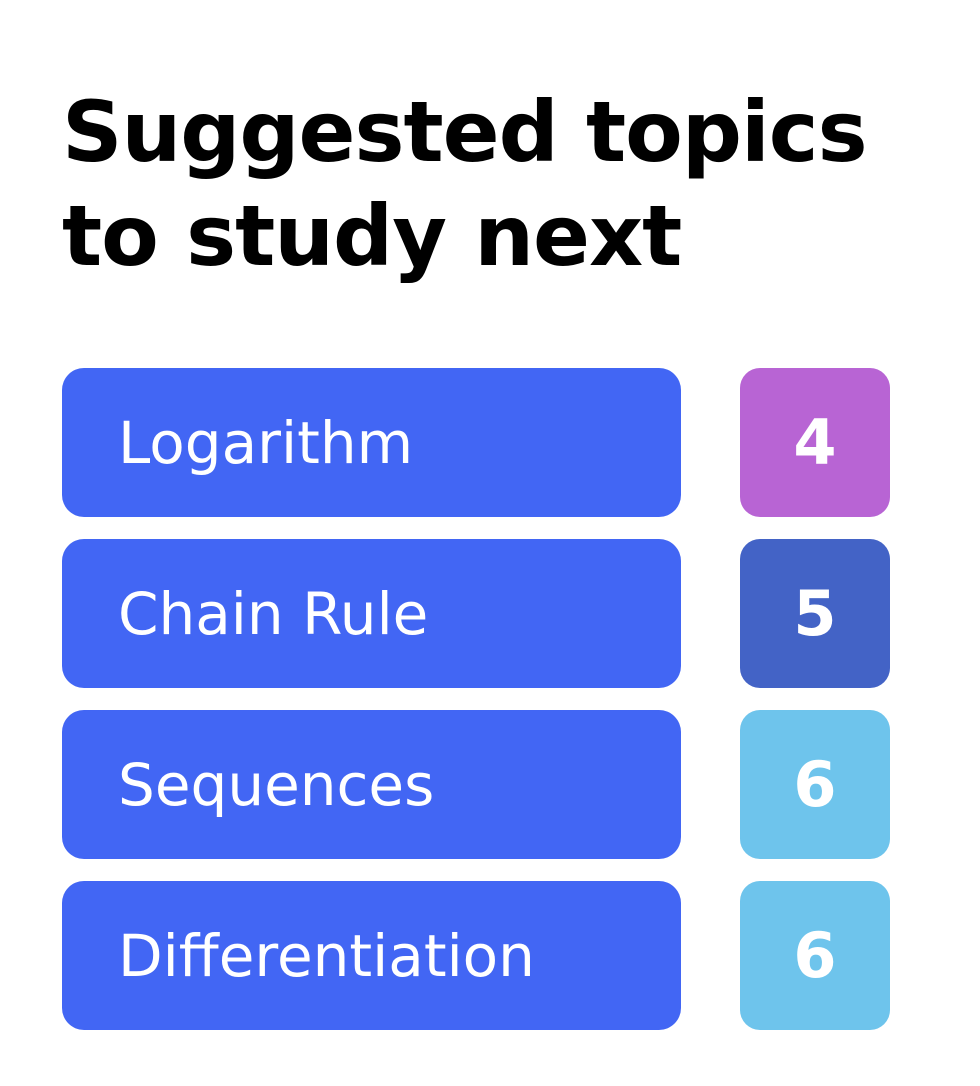 The image size is (980, 1086). What do you see at coordinates (276, 785) in the screenshot?
I see `topic-label: Sequences` at bounding box center [276, 785].